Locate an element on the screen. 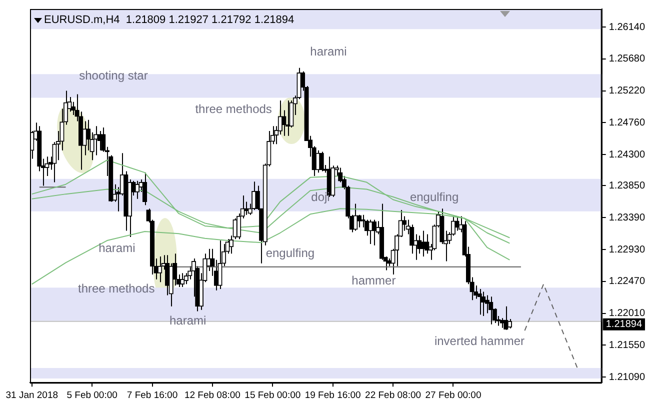 This screenshot has height=406, width=650. x-tick-label: 12 Feb 08:00 is located at coordinates (212, 395).